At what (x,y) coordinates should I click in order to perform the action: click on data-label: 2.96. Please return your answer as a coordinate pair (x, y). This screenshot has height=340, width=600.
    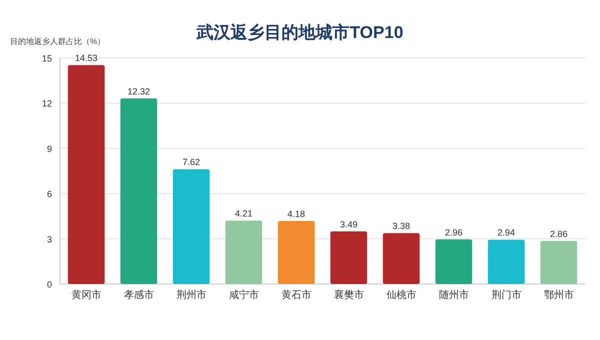
    Looking at the image, I should click on (453, 232).